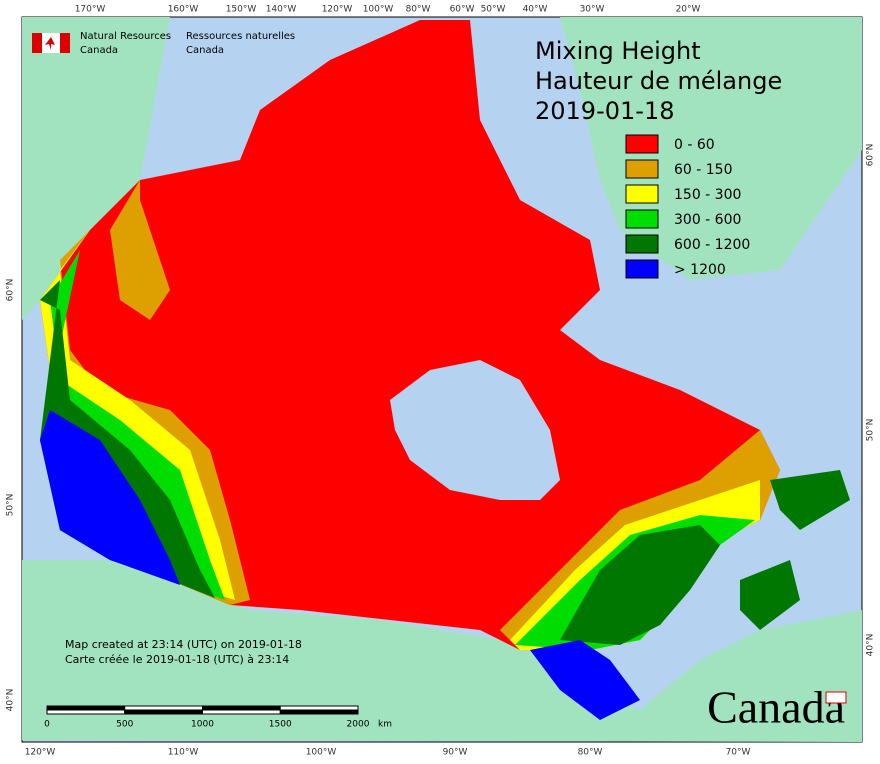 The height and width of the screenshot is (764, 880). What do you see at coordinates (96, 168) in the screenshot?
I see `alaska` at bounding box center [96, 168].